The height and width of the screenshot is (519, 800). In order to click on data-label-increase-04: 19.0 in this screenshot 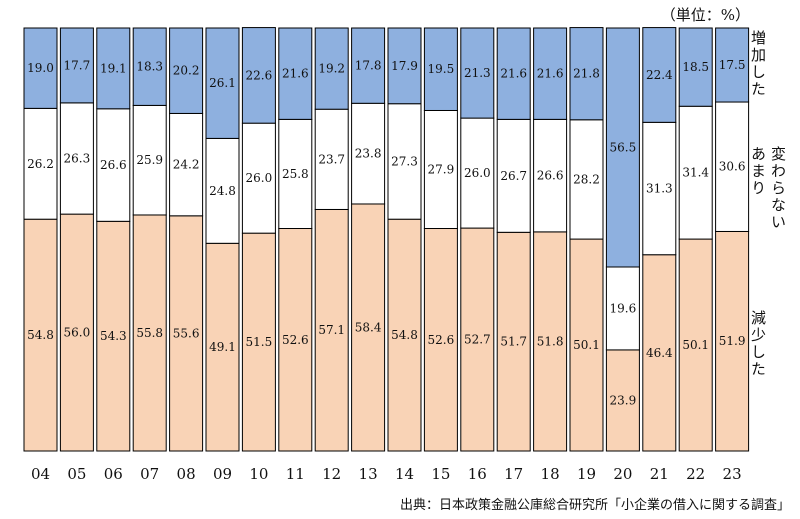, I will do `click(40, 68)`.